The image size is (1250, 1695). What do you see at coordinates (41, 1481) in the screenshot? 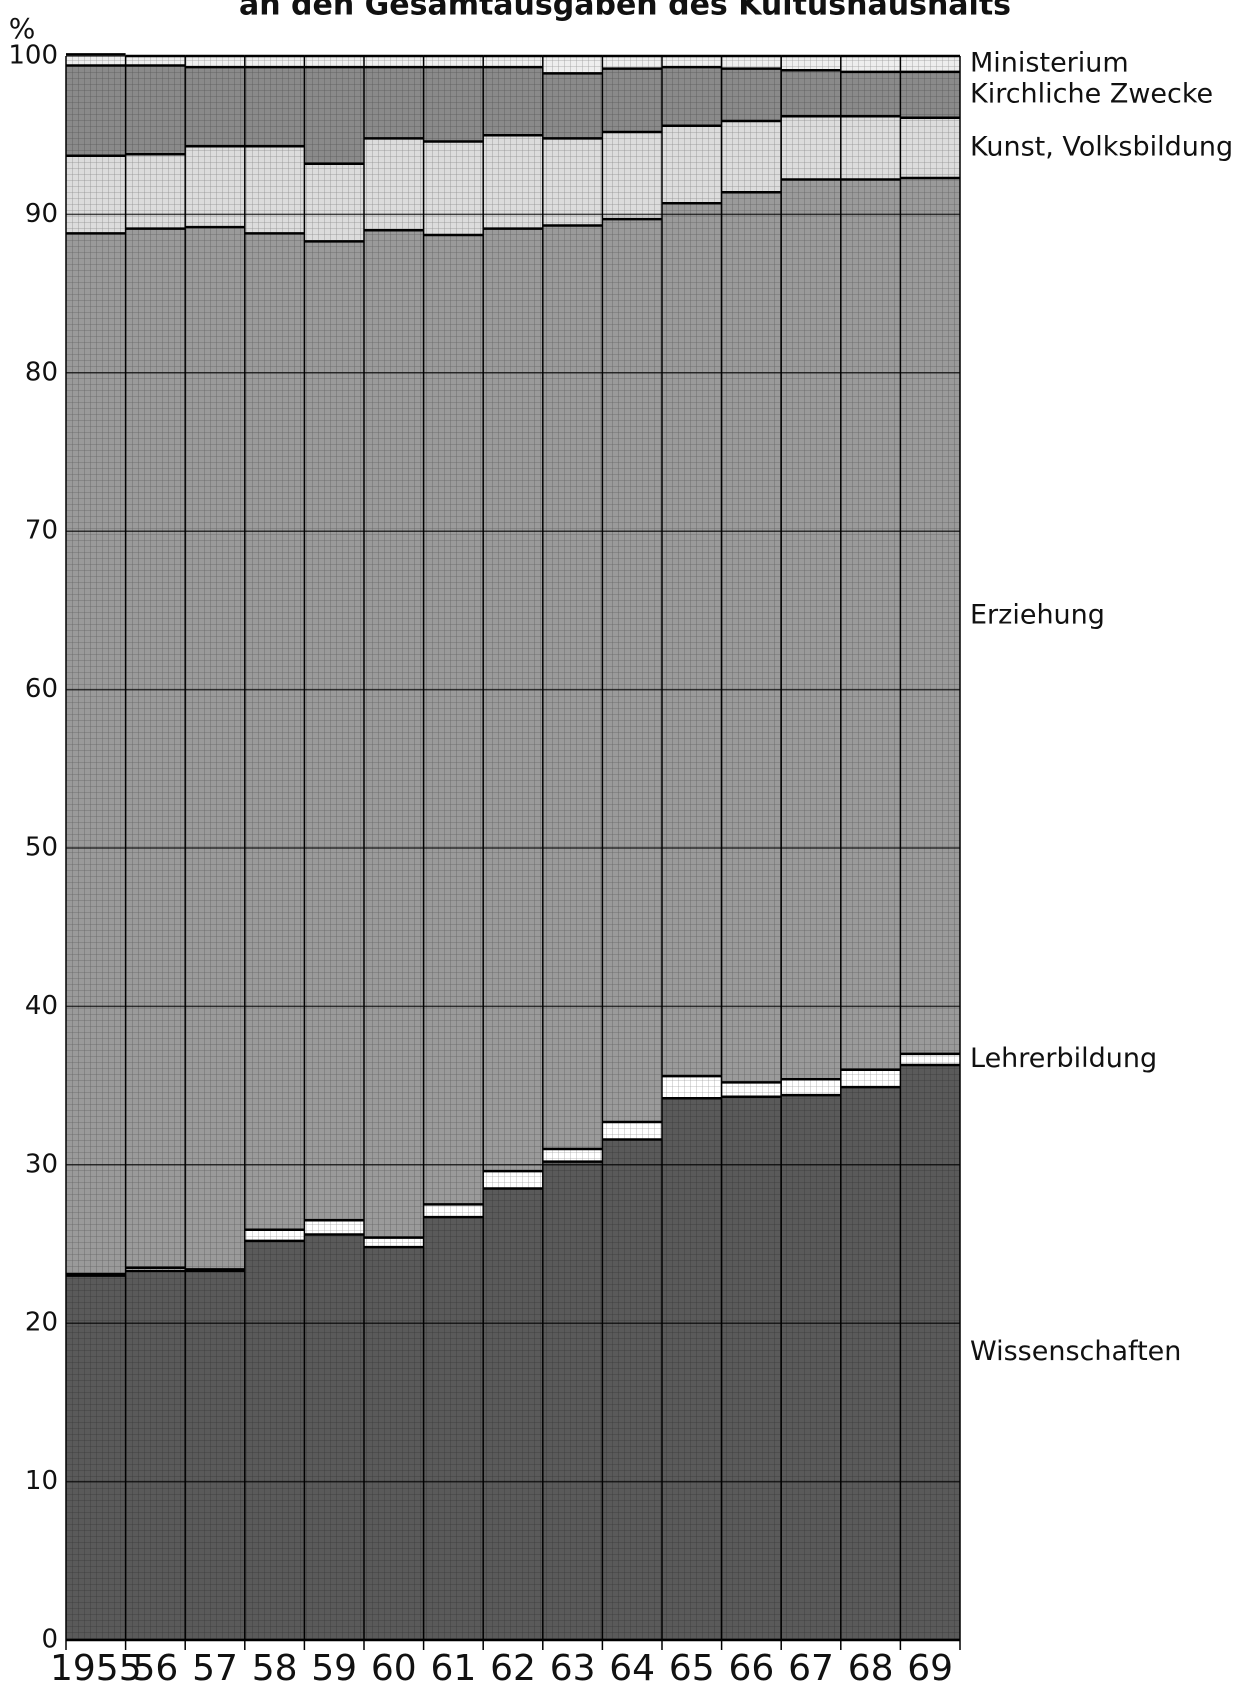
I see `y-tick-label: 10` at bounding box center [41, 1481].